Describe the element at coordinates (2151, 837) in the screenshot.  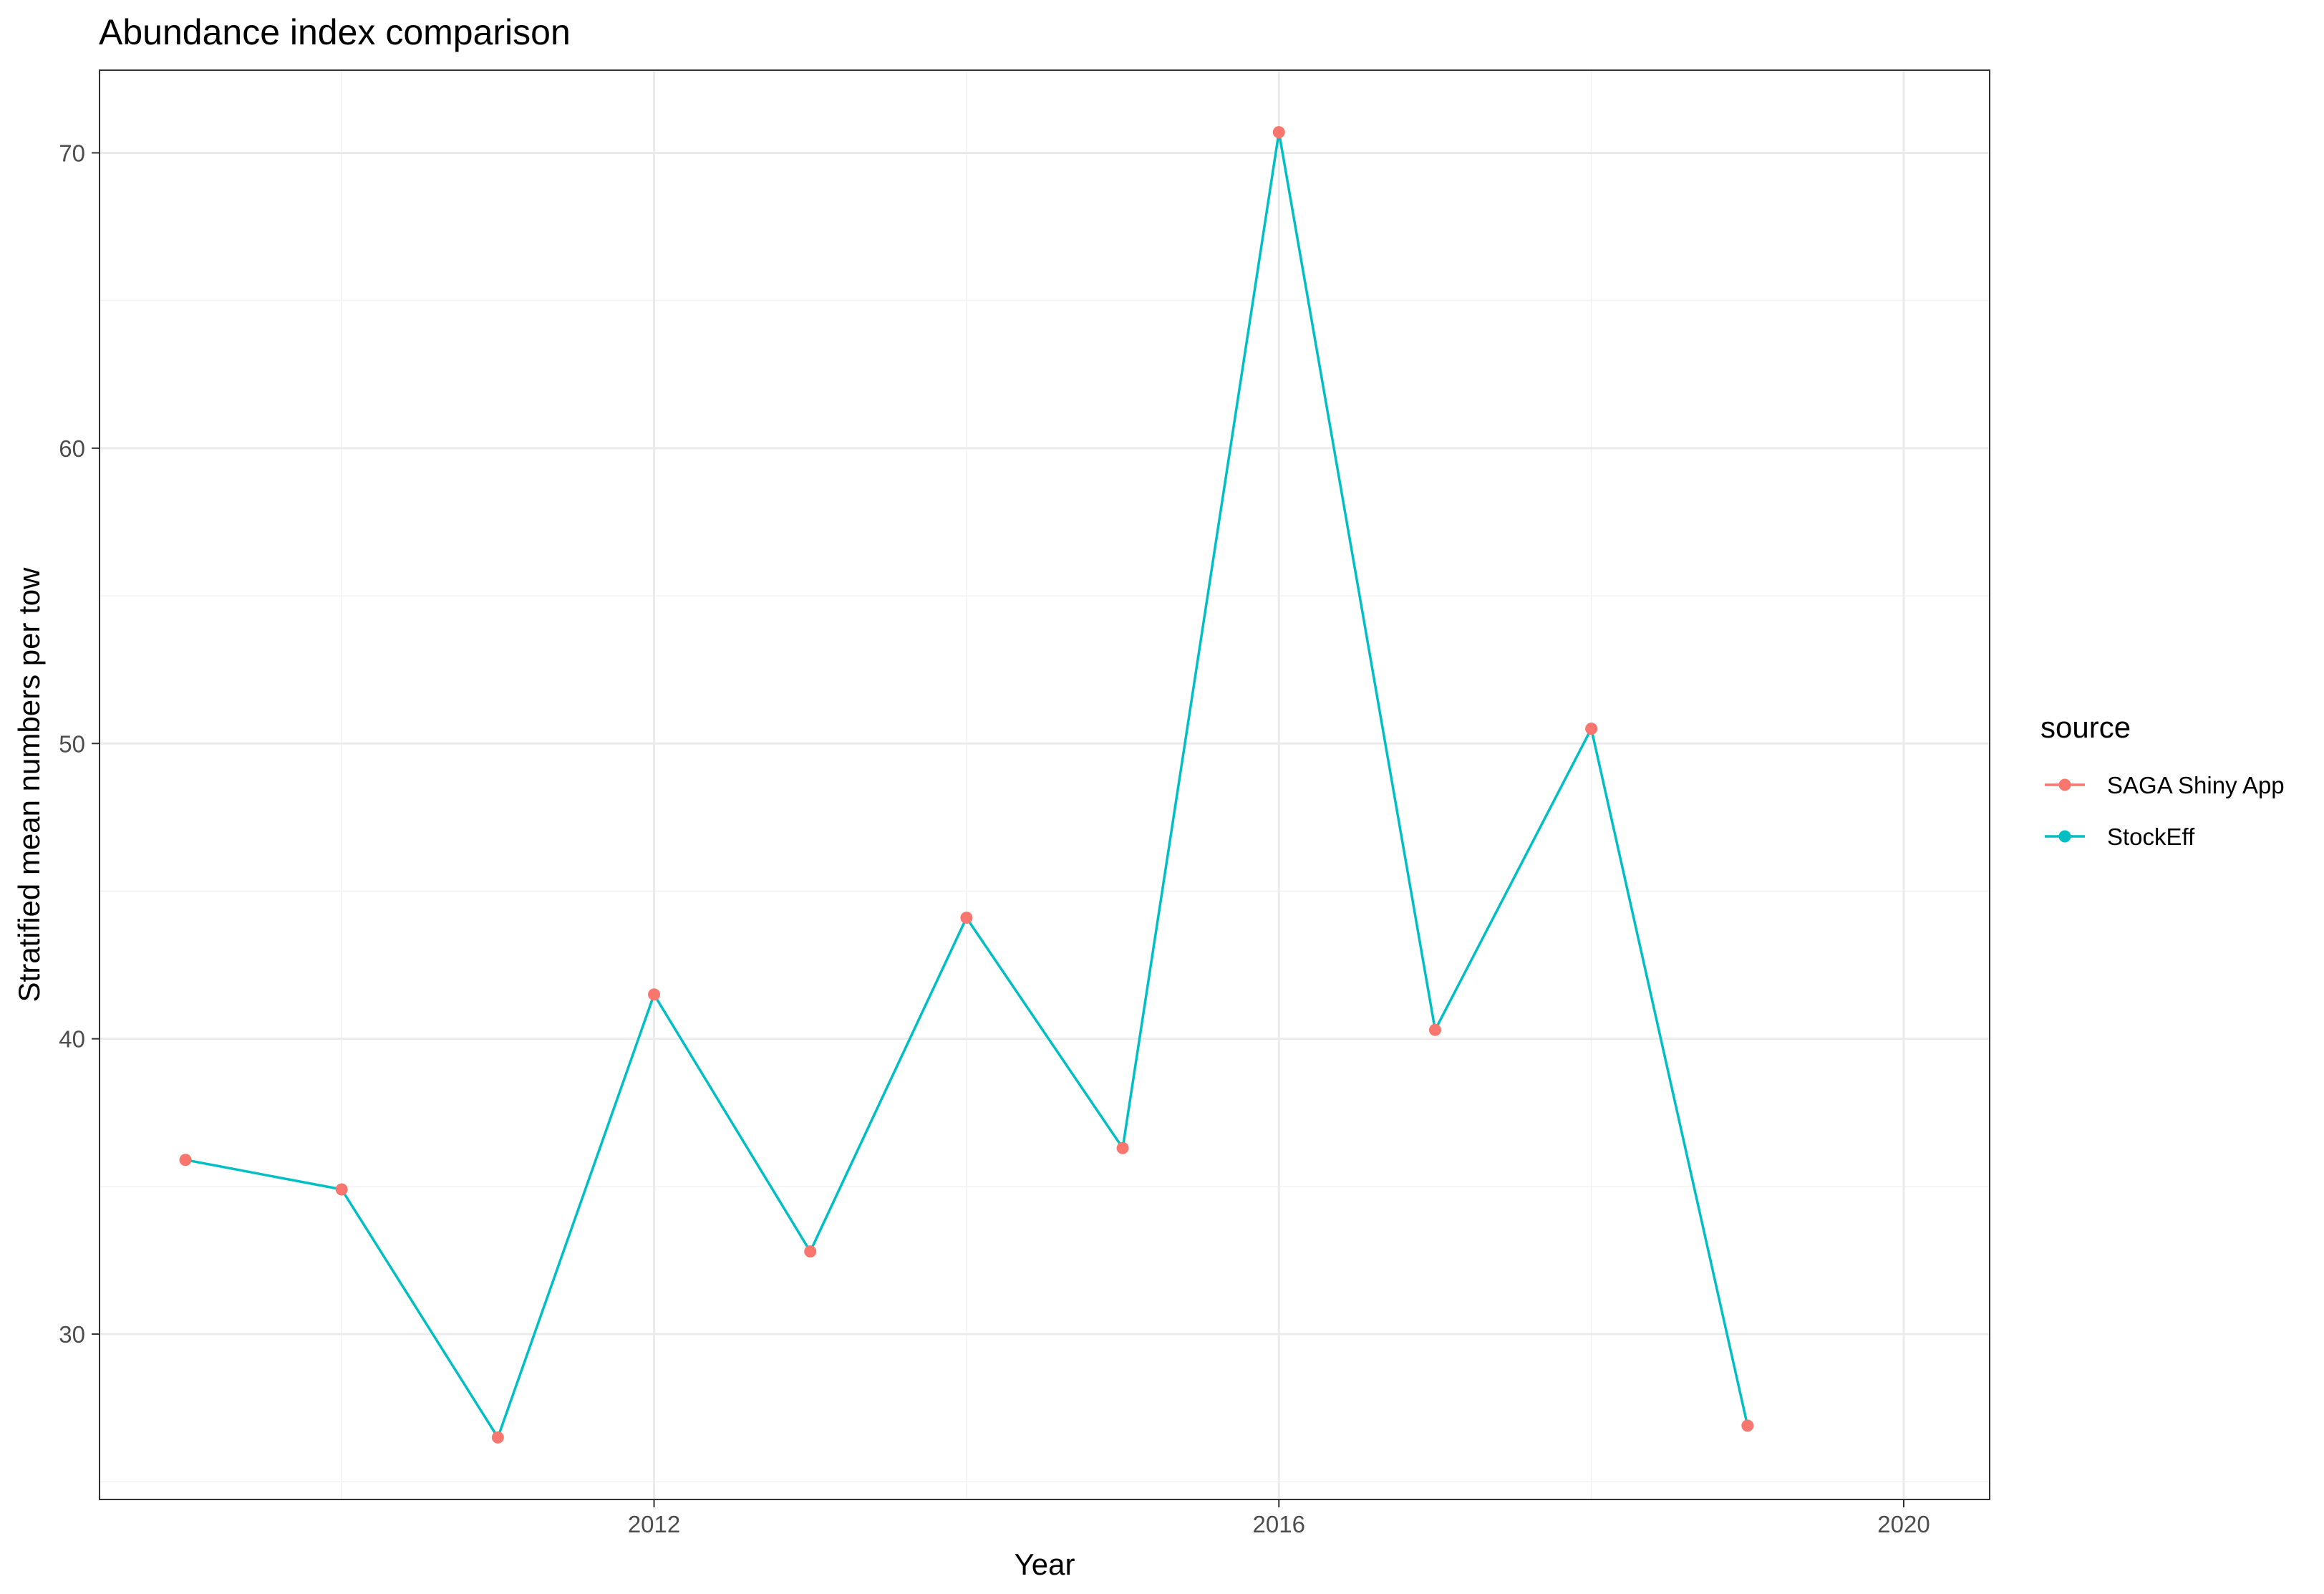
I see `legend-label: StockEff` at that location.